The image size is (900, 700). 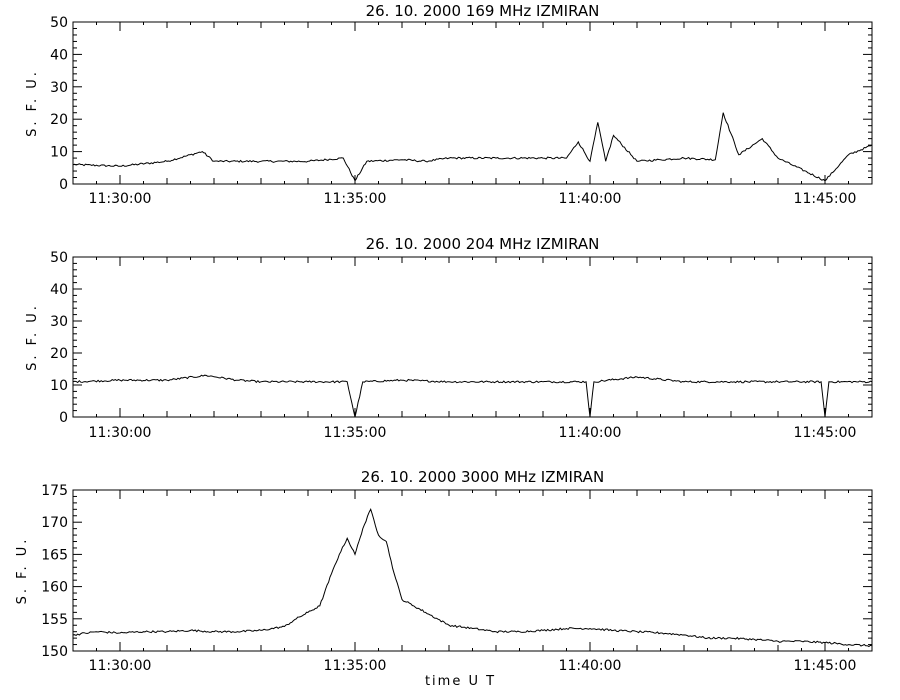 What do you see at coordinates (482, 477) in the screenshot?
I see `chart-title: 26. 10. 2000 3000 MHz IZMIRAN` at bounding box center [482, 477].